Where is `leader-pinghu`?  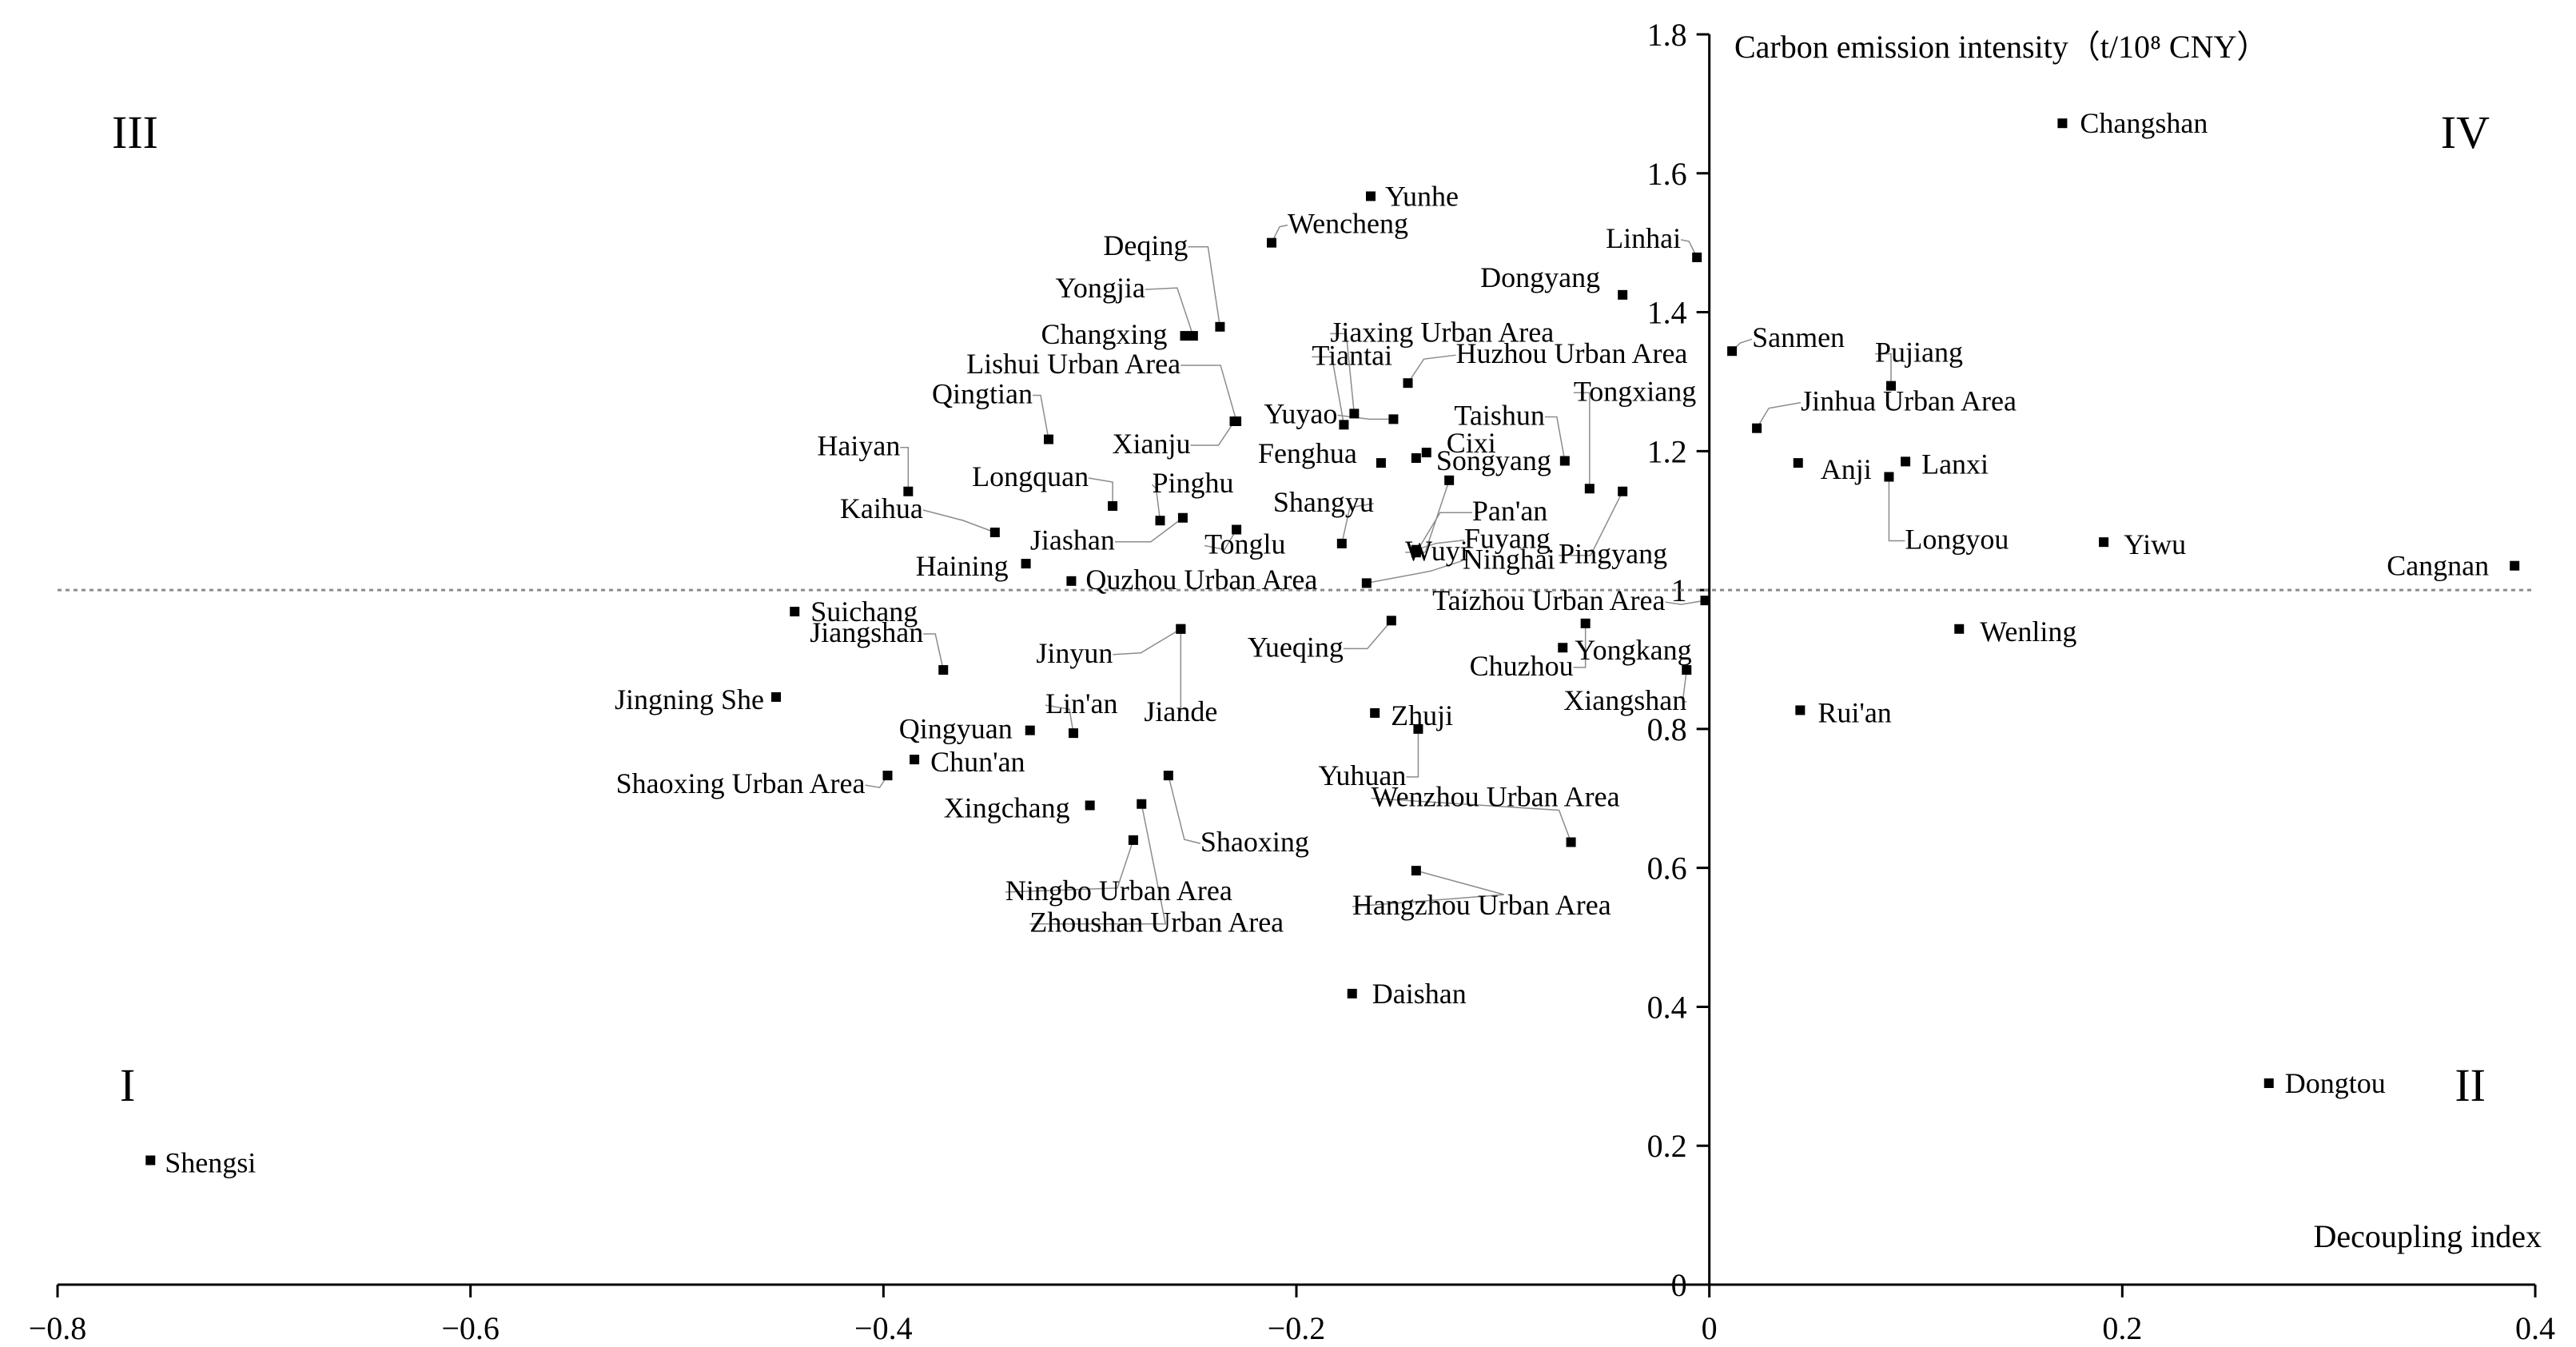 leader-pinghu is located at coordinates (1156, 503).